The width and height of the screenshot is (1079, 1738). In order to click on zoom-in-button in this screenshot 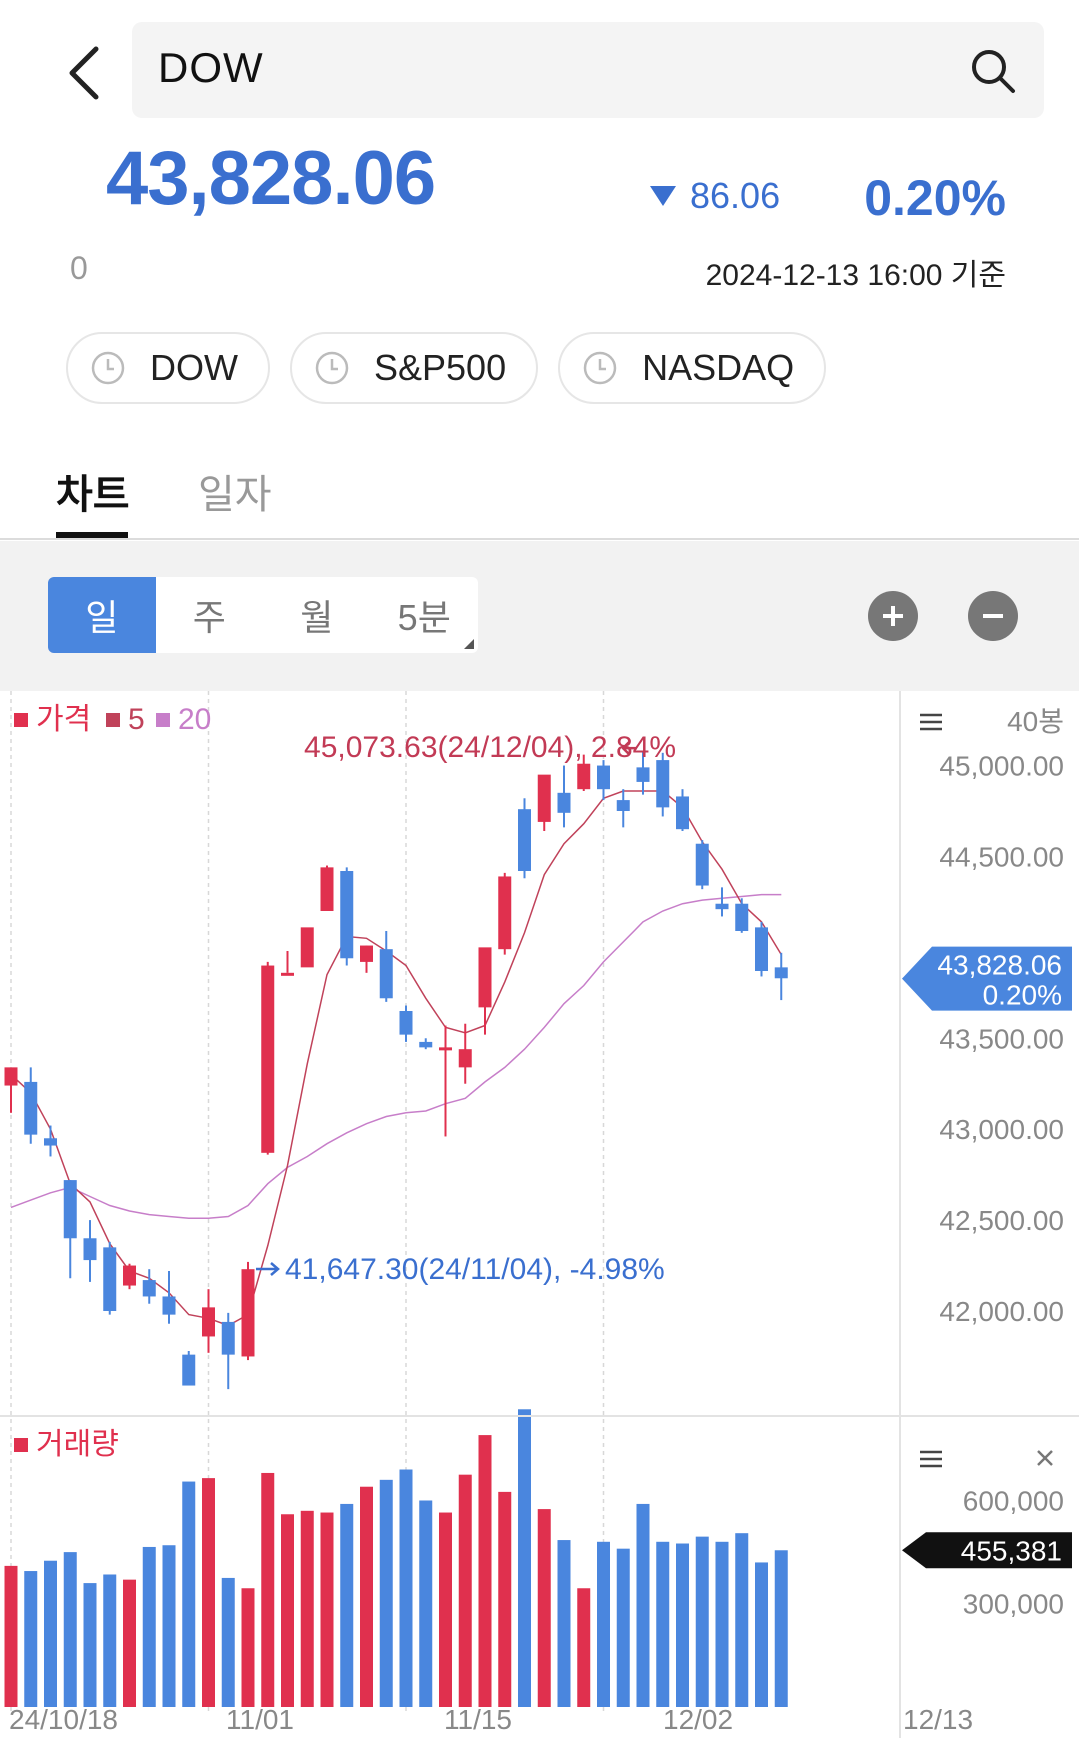, I will do `click(893, 616)`.